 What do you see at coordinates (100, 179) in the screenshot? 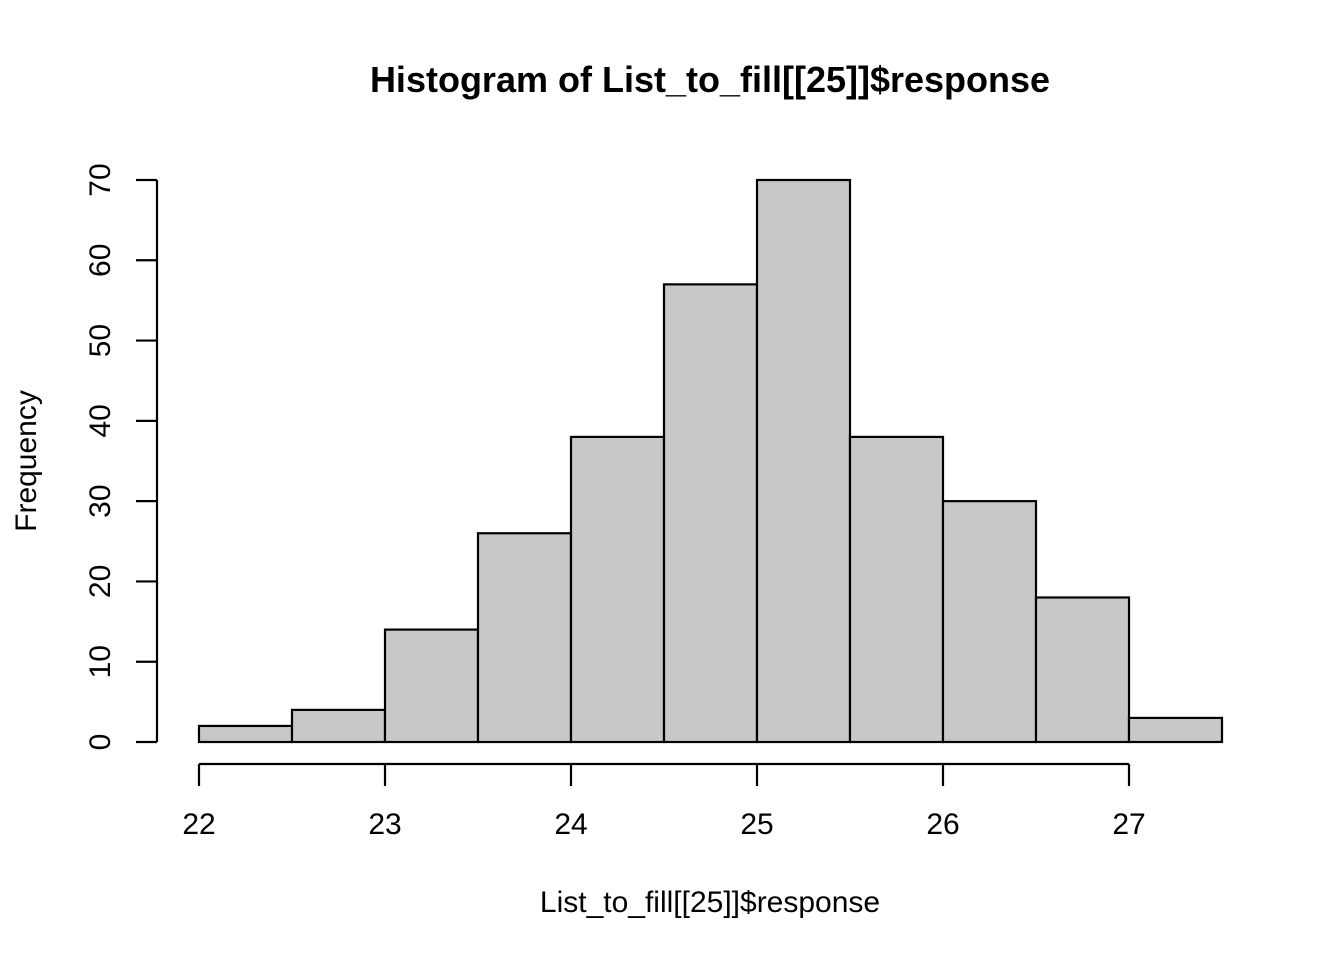
I see `y-tick-label: 70` at bounding box center [100, 179].